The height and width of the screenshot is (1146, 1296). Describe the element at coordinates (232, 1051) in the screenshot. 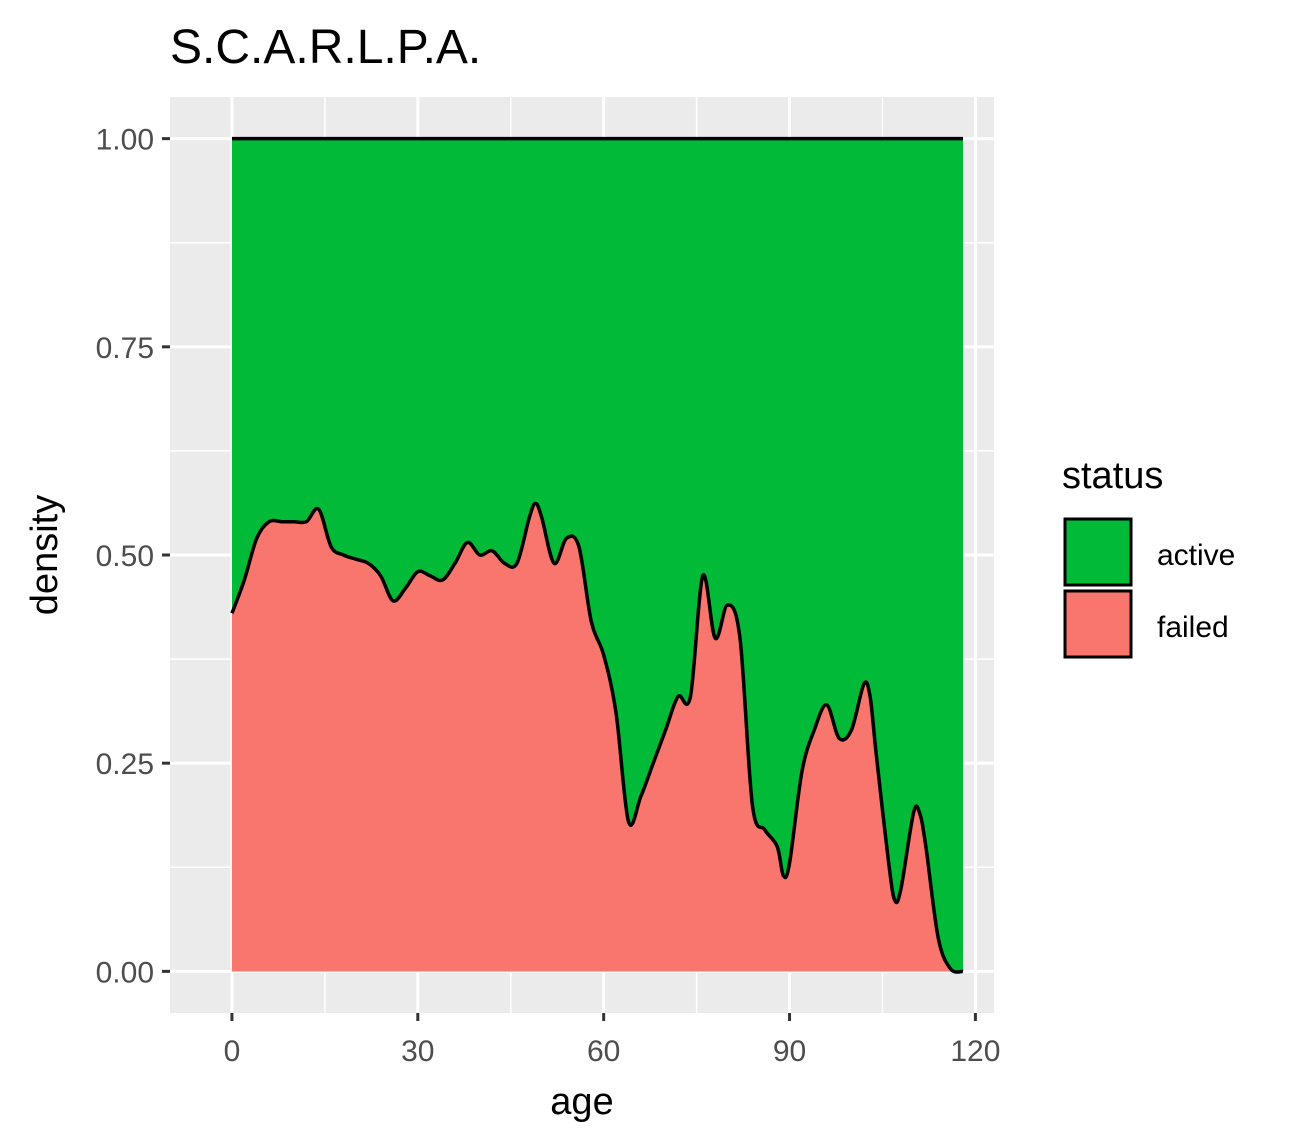

I see `x-tick-label: 0` at that location.